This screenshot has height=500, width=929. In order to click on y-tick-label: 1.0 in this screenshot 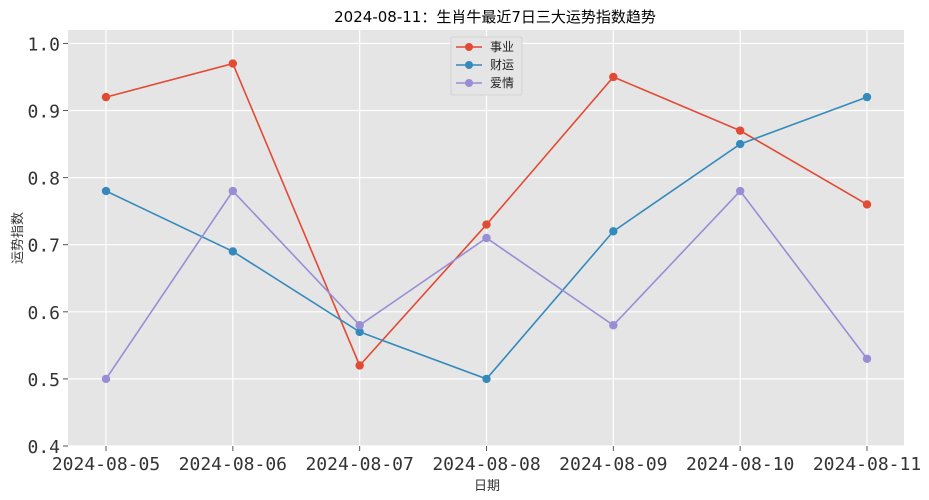, I will do `click(43, 44)`.